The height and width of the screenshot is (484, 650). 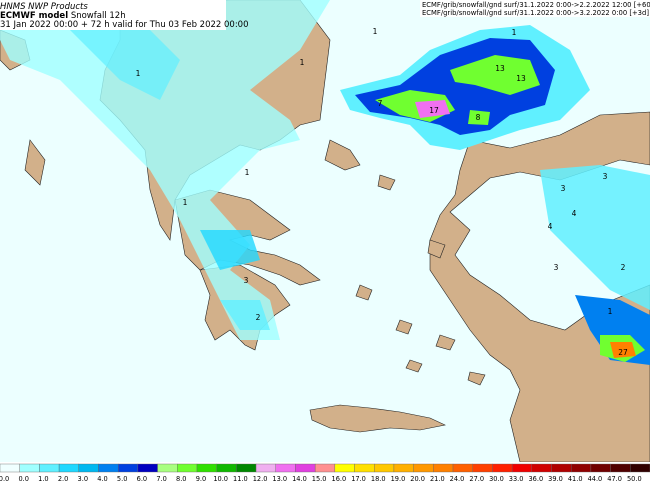 What do you see at coordinates (457, 479) in the screenshot?
I see `colorbar-label: 24.0` at bounding box center [457, 479].